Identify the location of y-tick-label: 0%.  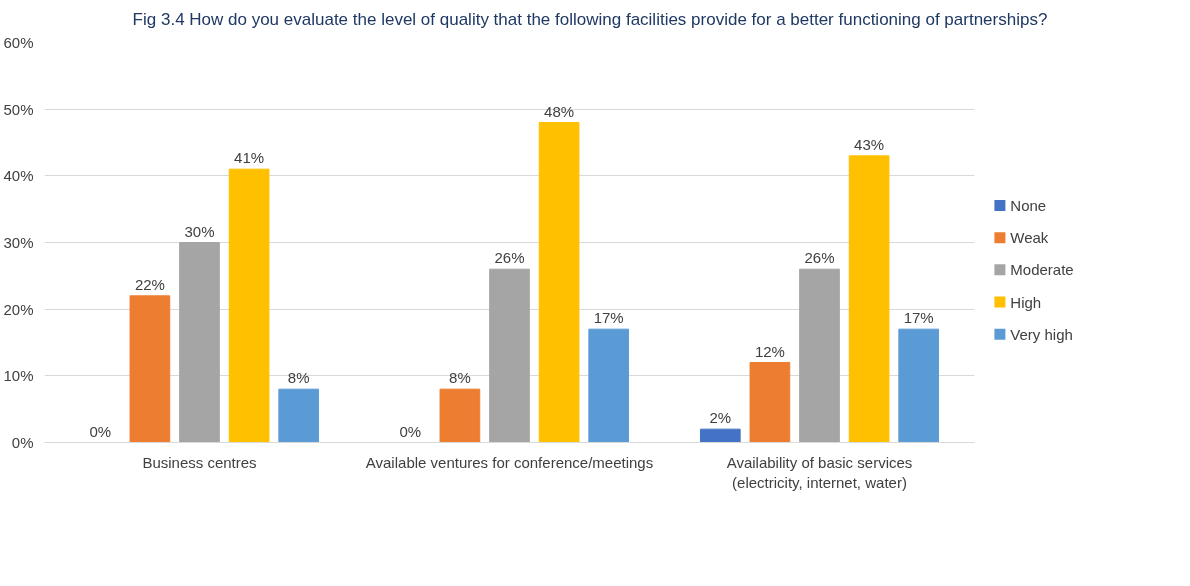
(22, 443).